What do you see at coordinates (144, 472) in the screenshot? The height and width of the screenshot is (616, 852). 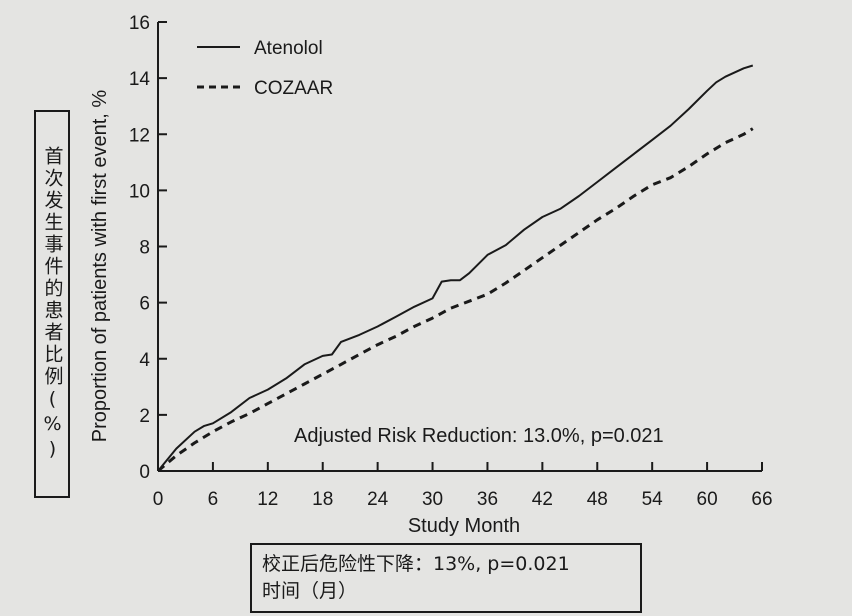 I see `y-tick-label: 0` at bounding box center [144, 472].